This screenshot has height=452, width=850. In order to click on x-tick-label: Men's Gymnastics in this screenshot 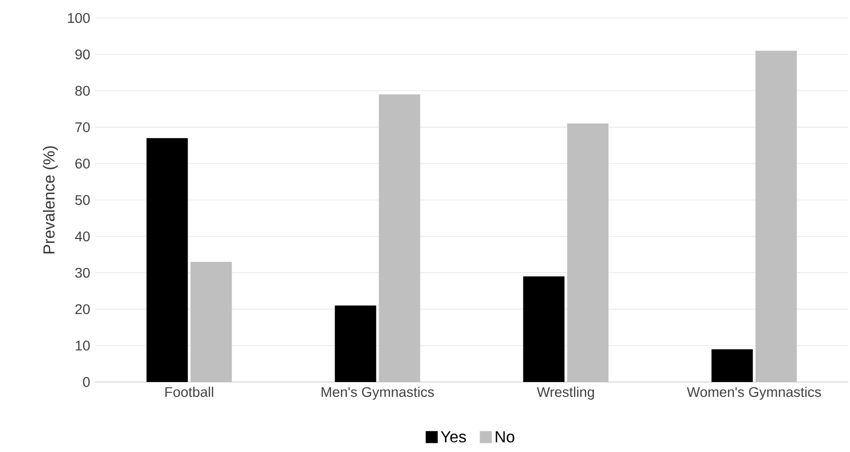, I will do `click(378, 393)`.